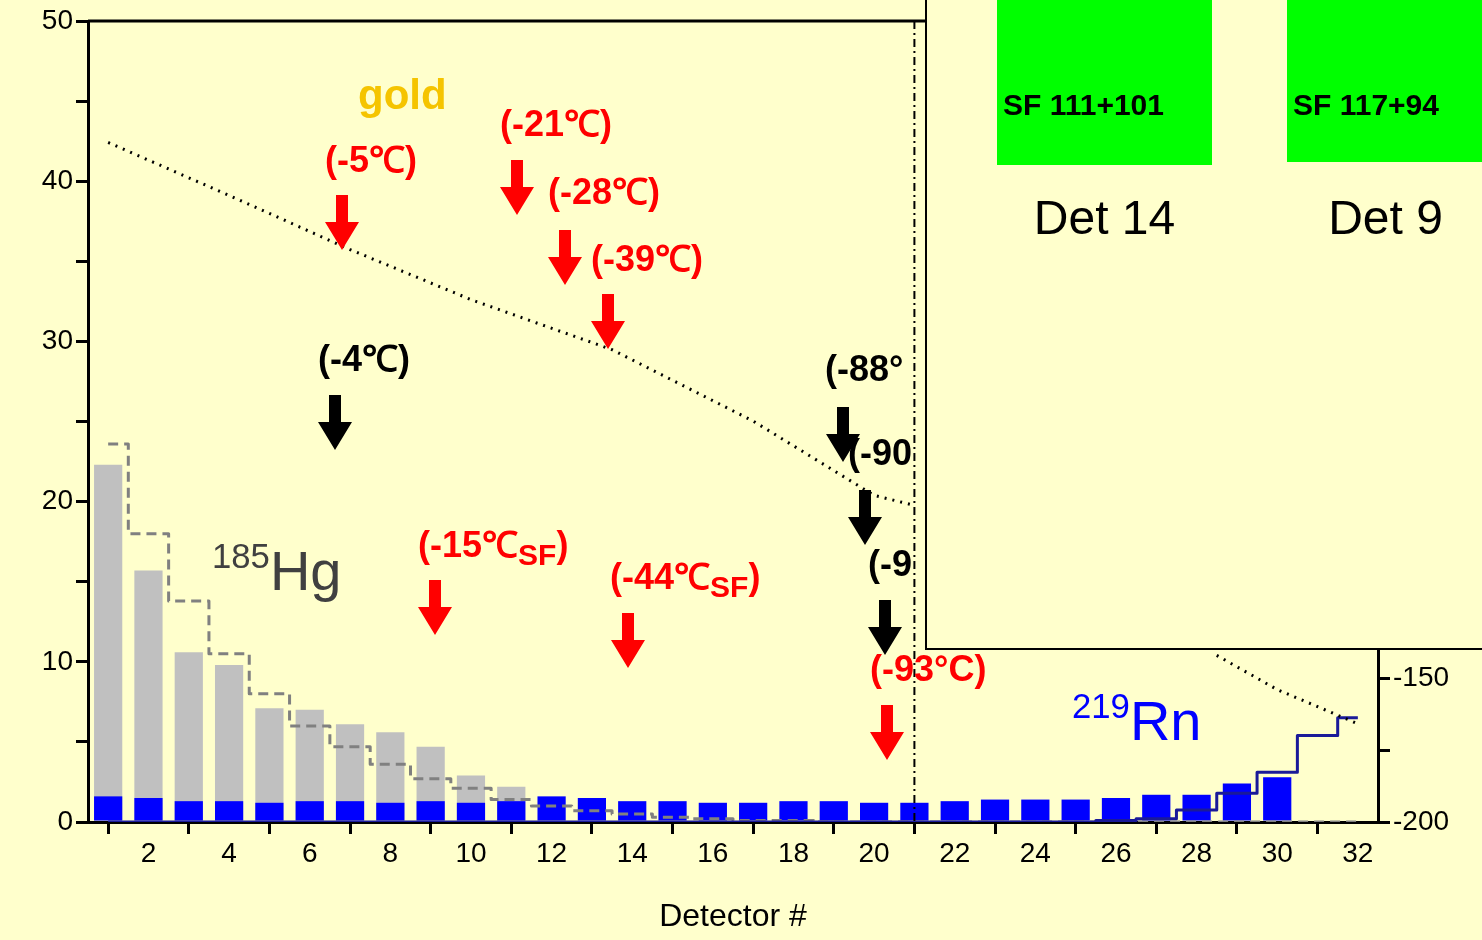 The width and height of the screenshot is (1482, 940). Describe the element at coordinates (65, 820) in the screenshot. I see `y-tick-label: 0` at that location.